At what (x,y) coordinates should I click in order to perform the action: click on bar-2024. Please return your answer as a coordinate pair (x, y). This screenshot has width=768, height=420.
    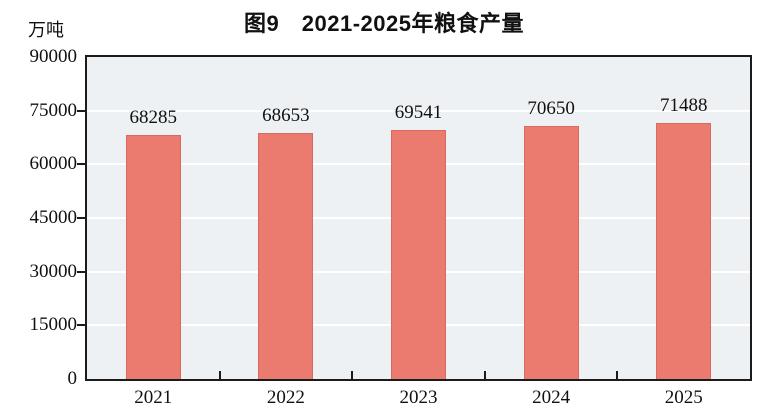
    Looking at the image, I should click on (551, 252).